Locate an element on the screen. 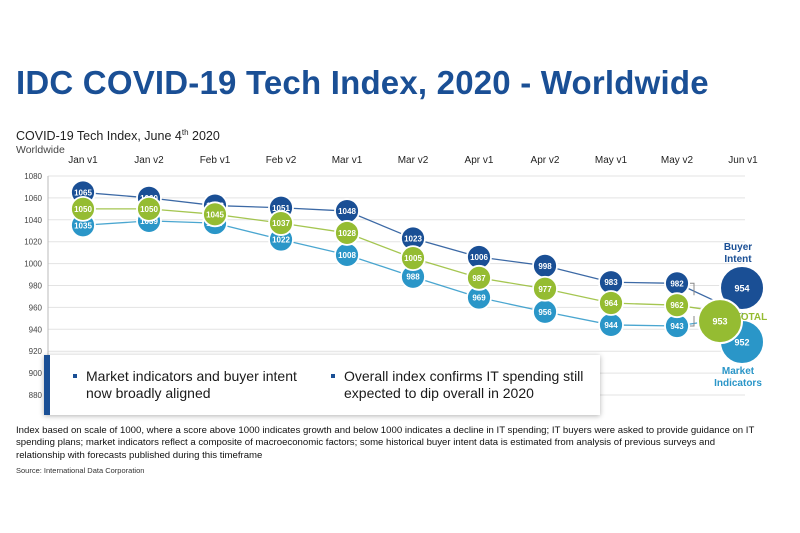 This screenshot has width=800, height=533. data-label: 987 is located at coordinates (479, 278).